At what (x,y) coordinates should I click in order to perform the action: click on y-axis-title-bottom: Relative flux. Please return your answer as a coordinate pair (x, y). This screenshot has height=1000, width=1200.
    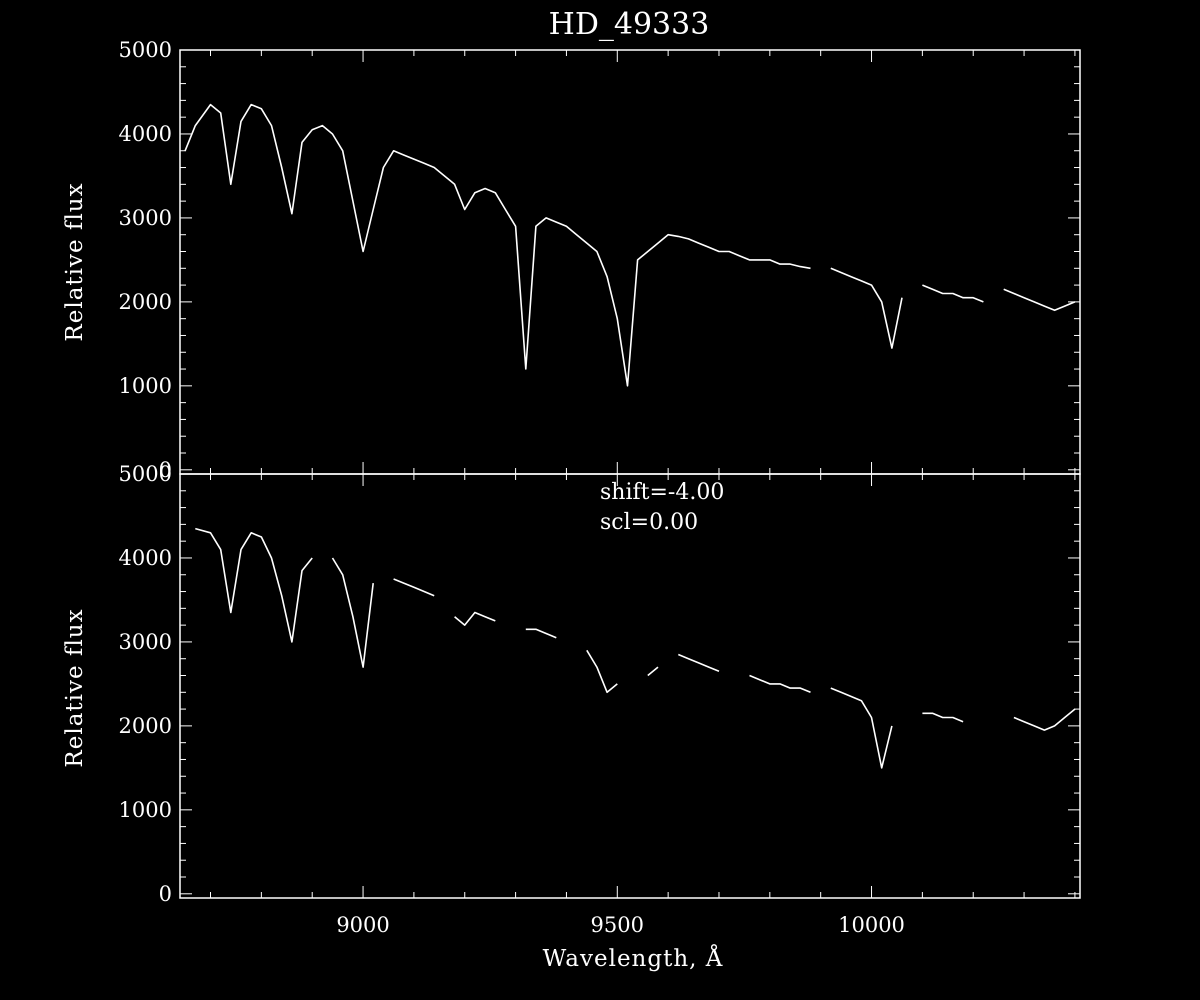
    Looking at the image, I should click on (75, 687).